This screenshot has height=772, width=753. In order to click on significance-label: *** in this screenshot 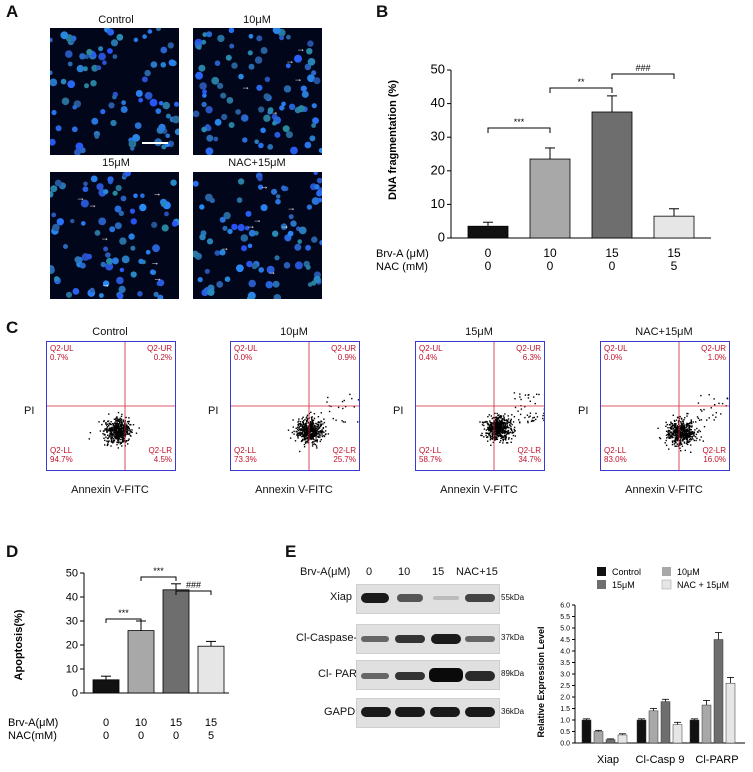, I will do `click(123, 613)`.